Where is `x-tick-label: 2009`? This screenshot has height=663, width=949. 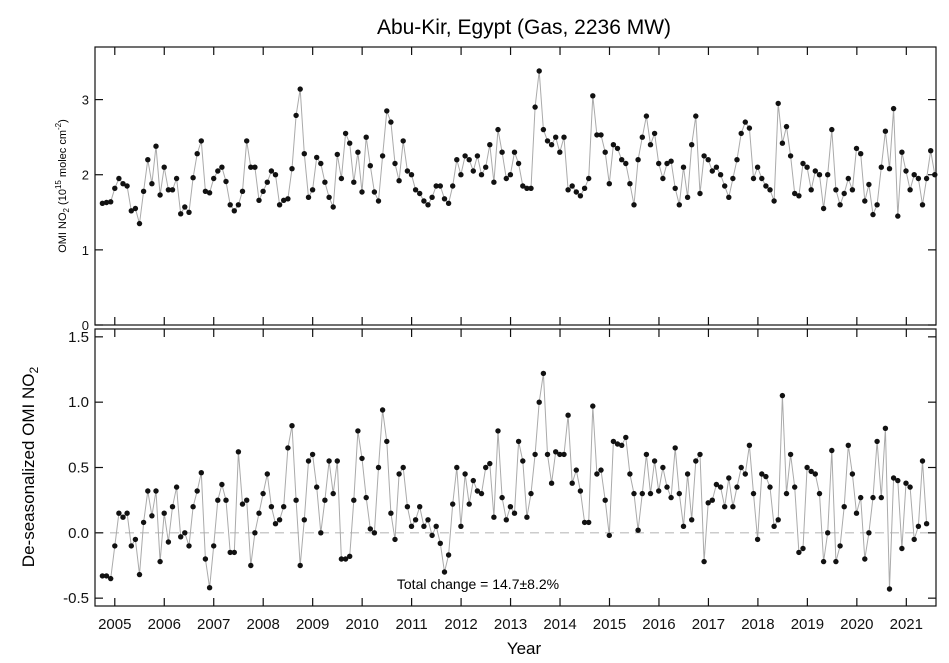
x-tick-label: 2009 is located at coordinates (312, 624).